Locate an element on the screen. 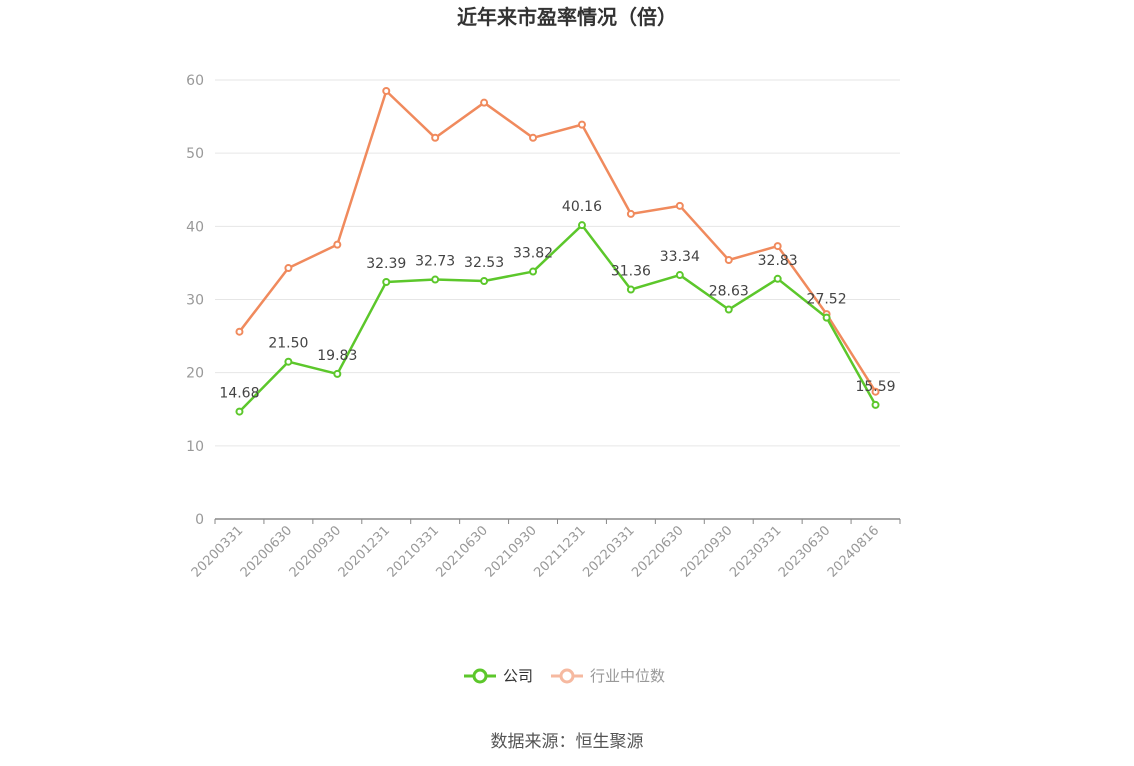 This screenshot has width=1134, height=766. legend-company-marker is located at coordinates (480, 676).